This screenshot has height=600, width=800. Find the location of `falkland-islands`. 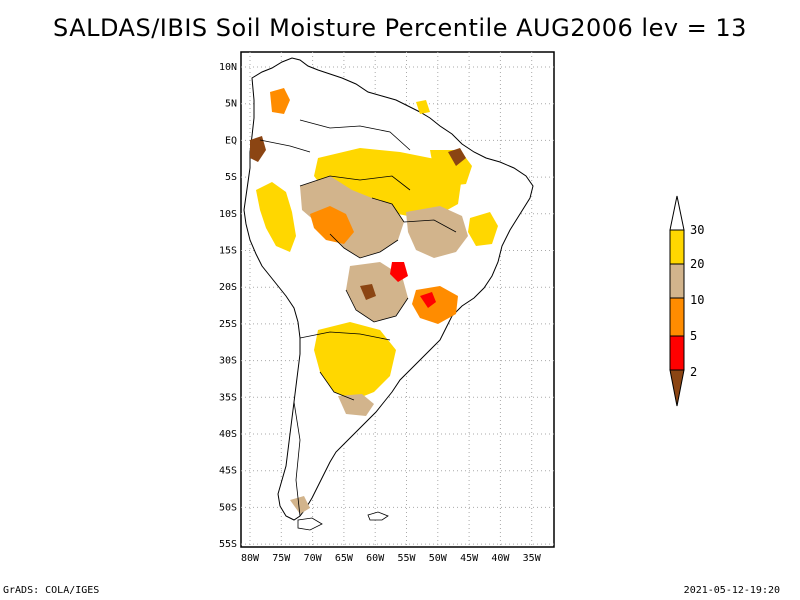

falkland-islands is located at coordinates (378, 516).